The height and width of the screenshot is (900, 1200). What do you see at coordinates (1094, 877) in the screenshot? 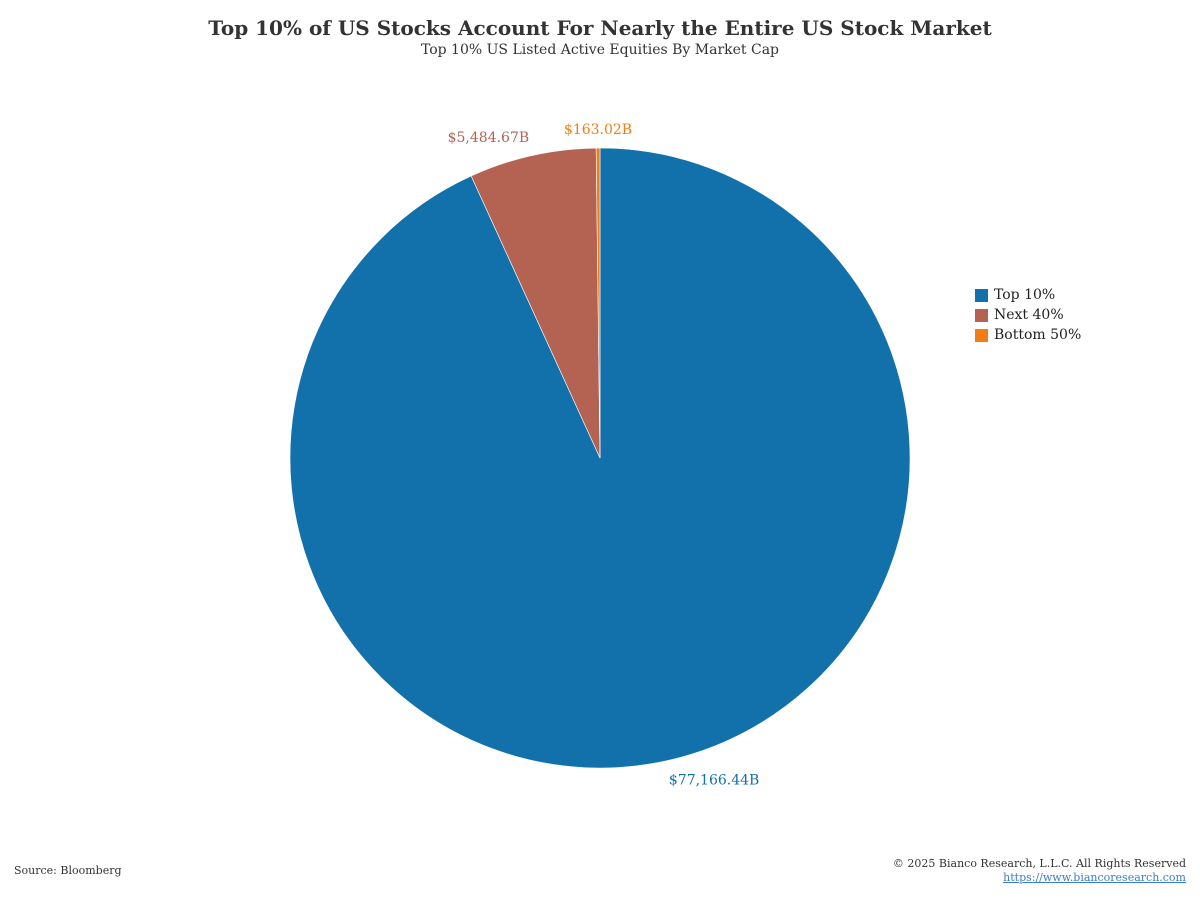
I see `website-link: https://www.biancoresearch.com` at bounding box center [1094, 877].